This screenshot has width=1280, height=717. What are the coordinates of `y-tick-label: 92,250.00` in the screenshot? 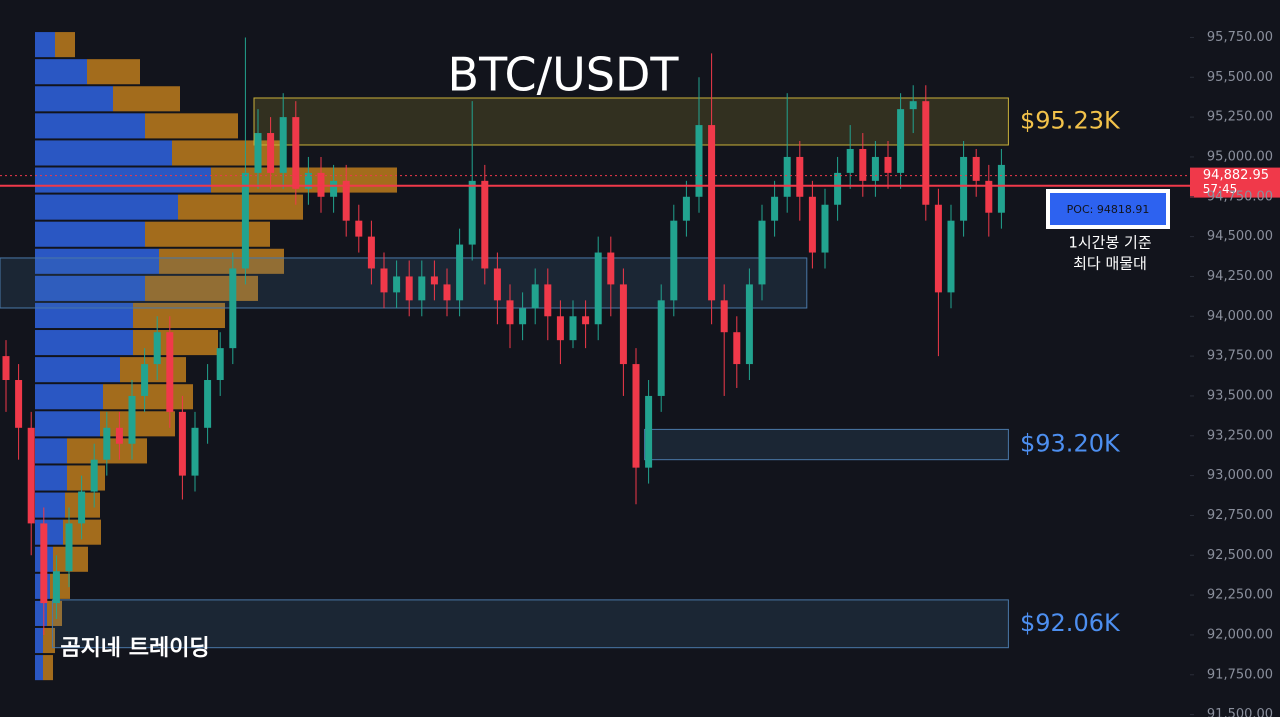 It's located at (1240, 595).